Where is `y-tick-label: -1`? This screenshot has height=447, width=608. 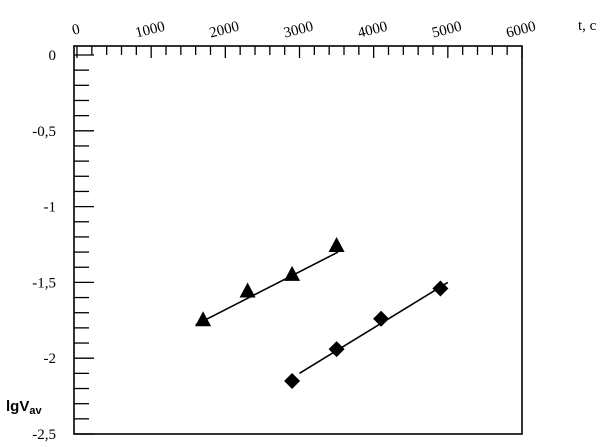
y-tick-label: -1 is located at coordinates (50, 208).